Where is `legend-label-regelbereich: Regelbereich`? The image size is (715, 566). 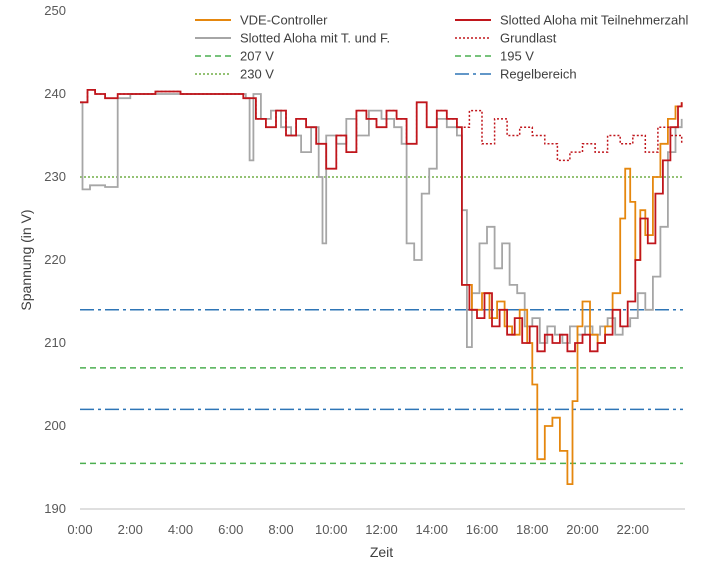
legend-label-regelbereich: Regelbereich is located at coordinates (538, 74).